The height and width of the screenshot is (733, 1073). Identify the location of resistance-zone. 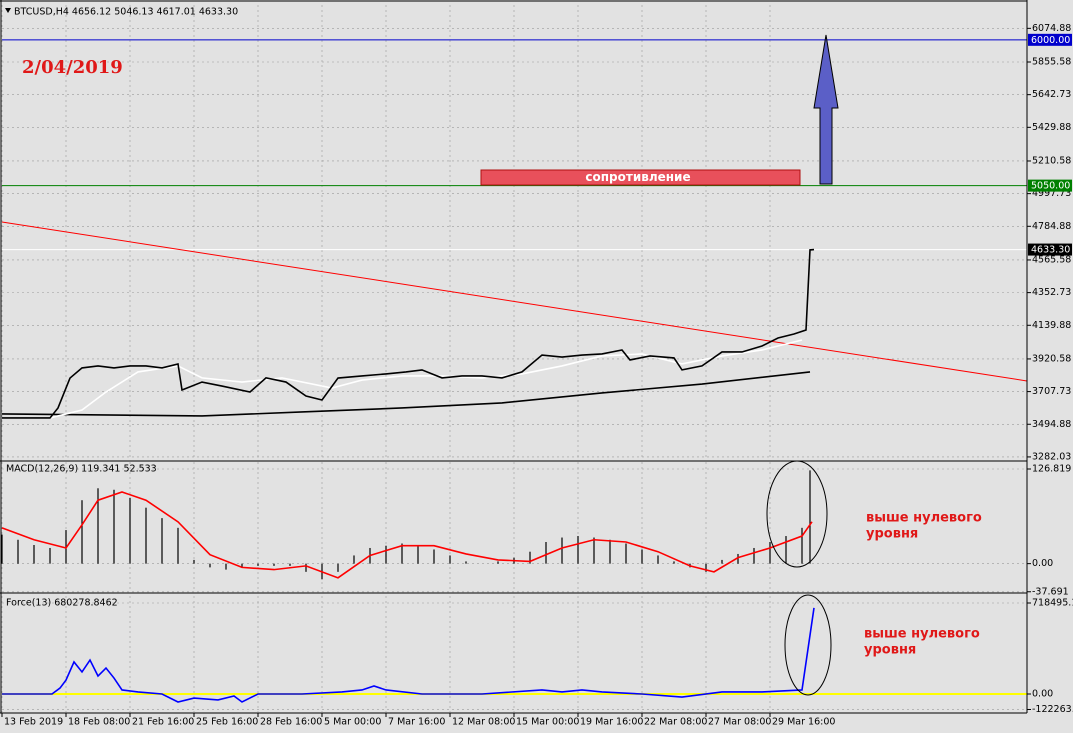
(640, 177).